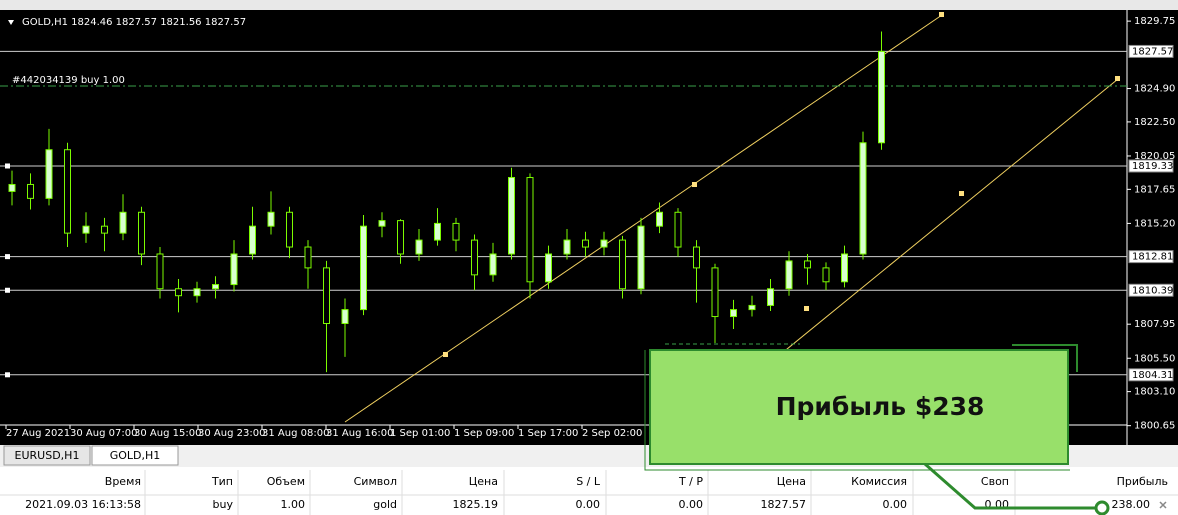  Describe the element at coordinates (83, 504) in the screenshot. I see `cell: 2021.09.03 16:13:58` at that location.